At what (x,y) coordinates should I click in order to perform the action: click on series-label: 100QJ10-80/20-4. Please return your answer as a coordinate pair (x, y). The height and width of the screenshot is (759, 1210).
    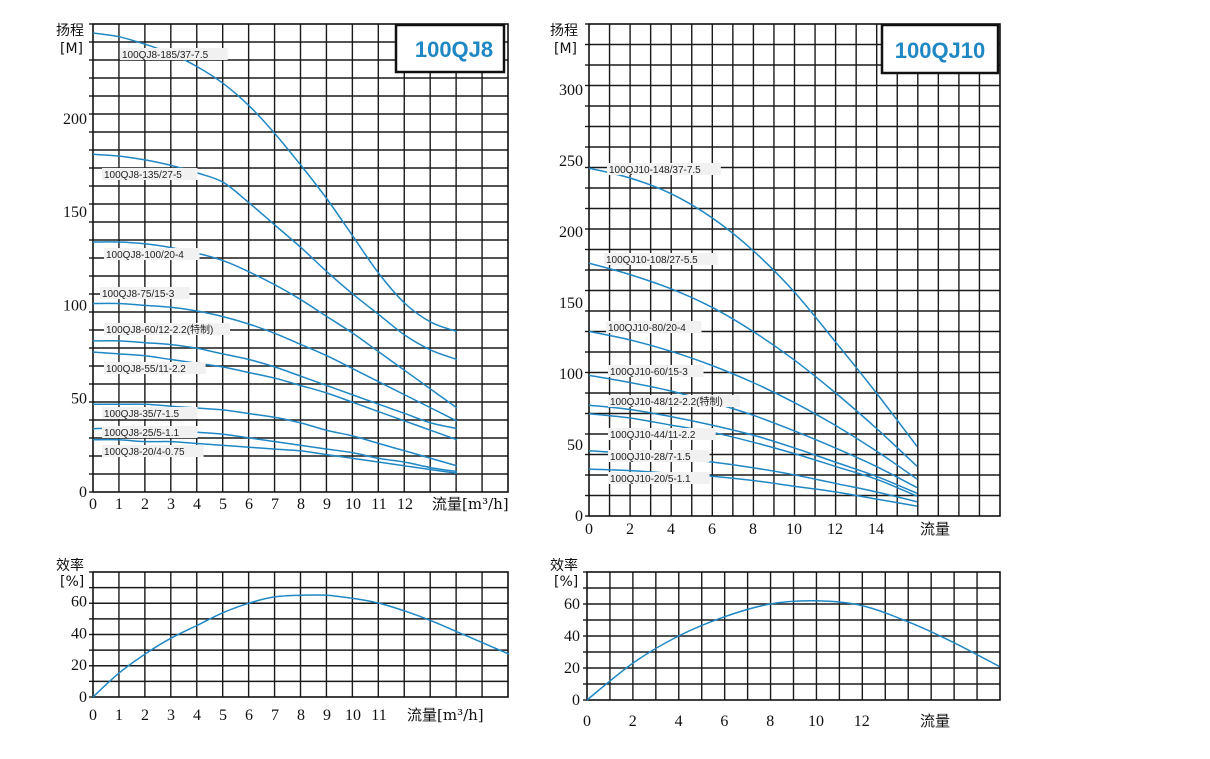
    Looking at the image, I should click on (647, 328).